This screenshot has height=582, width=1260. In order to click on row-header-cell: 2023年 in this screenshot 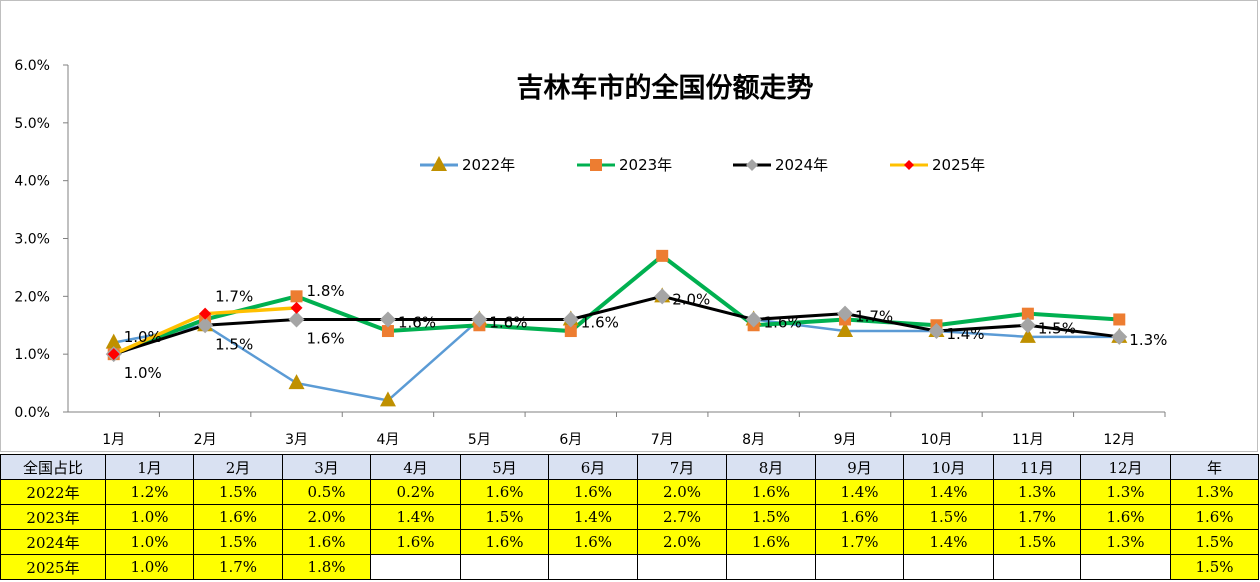, I will do `click(53, 517)`.